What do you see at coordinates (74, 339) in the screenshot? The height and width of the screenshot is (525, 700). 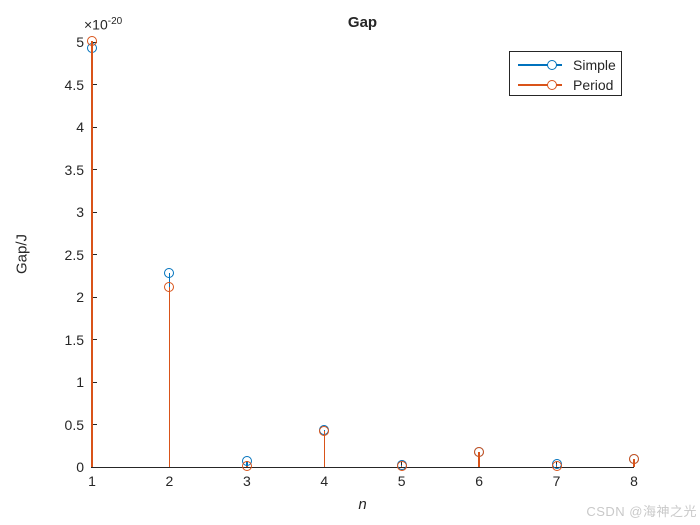 I see `y-tick-label: 1.5` at bounding box center [74, 339].